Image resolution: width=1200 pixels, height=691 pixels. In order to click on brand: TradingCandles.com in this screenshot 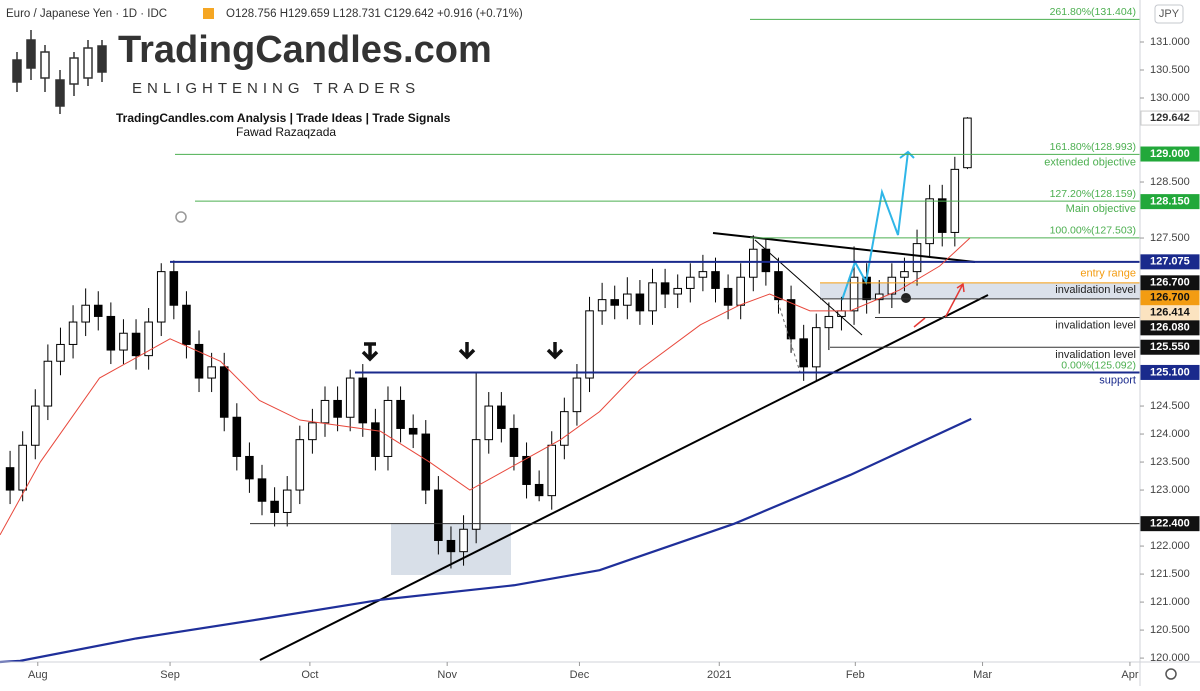, I will do `click(305, 50)`.